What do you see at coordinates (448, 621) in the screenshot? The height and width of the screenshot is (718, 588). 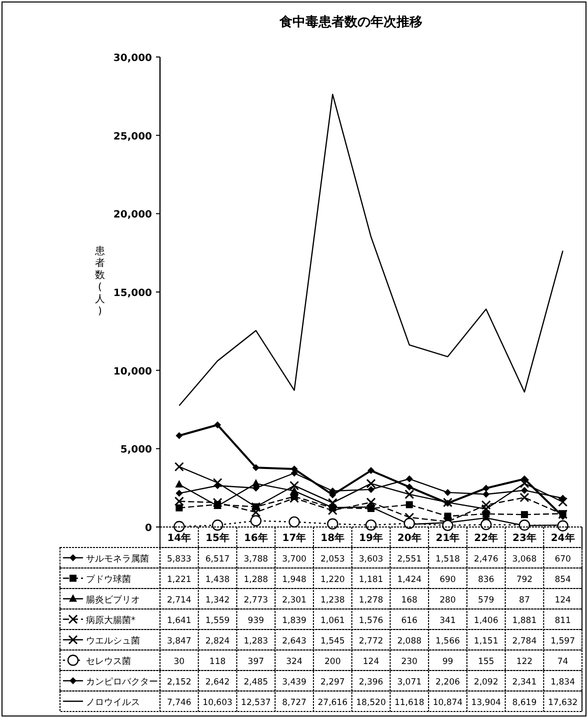 I see `data-label: 341` at bounding box center [448, 621].